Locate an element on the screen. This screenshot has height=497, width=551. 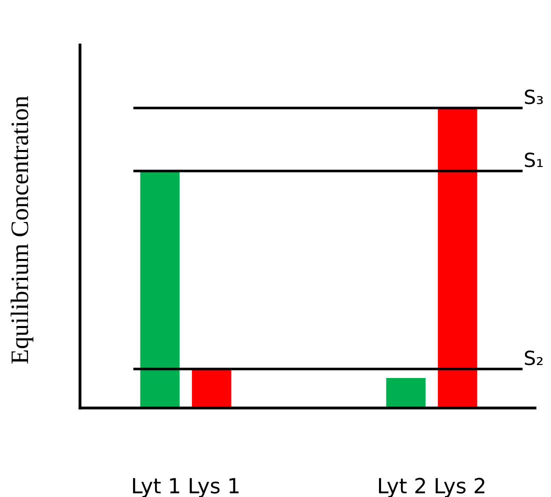
ref-line-label: S₁ is located at coordinates (533, 160).